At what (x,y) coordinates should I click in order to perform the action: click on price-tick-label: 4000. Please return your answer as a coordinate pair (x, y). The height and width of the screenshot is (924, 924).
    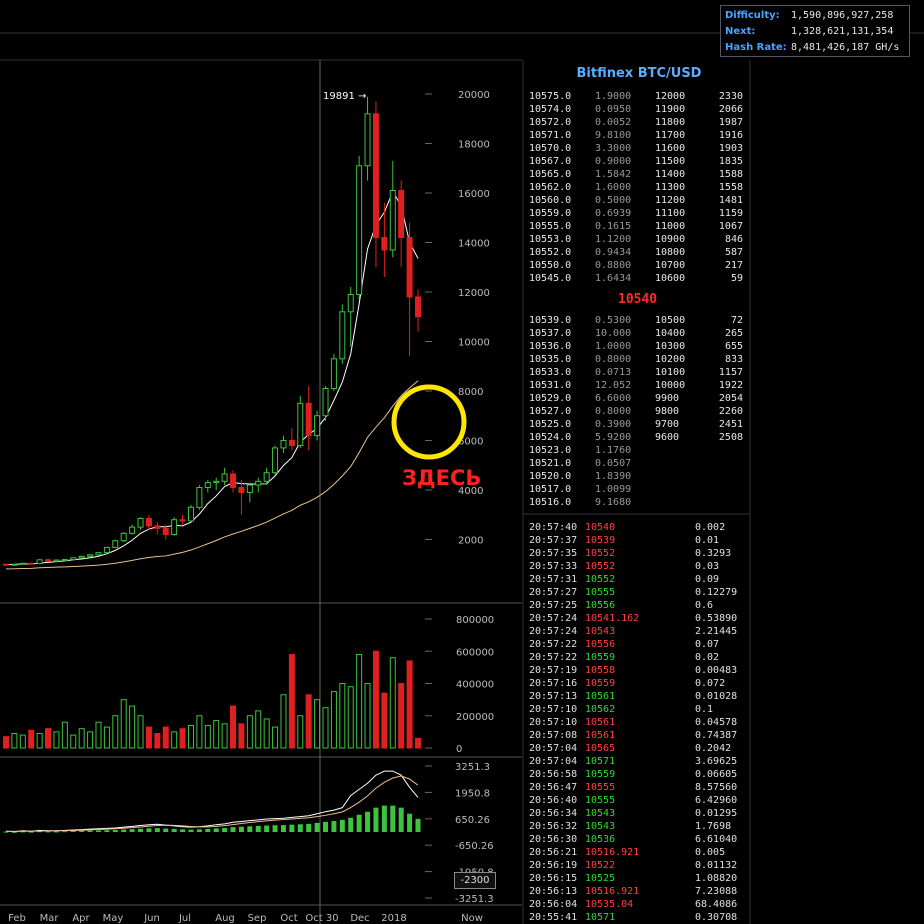
    Looking at the image, I should click on (470, 491).